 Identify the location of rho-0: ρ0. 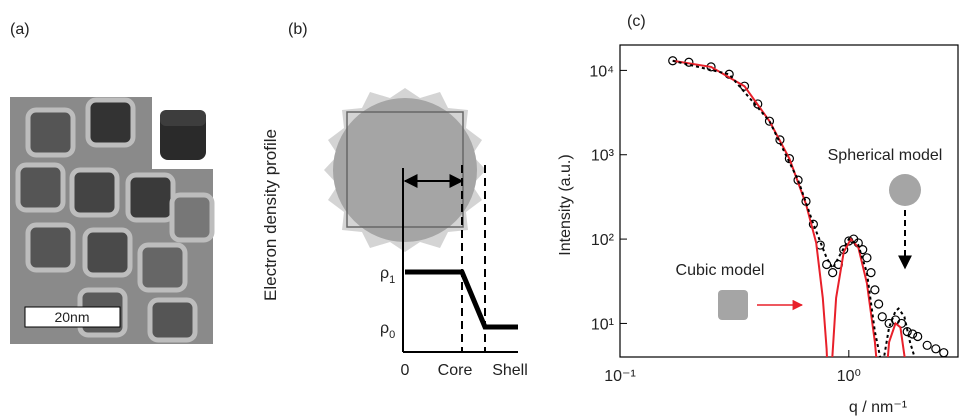
(387, 330).